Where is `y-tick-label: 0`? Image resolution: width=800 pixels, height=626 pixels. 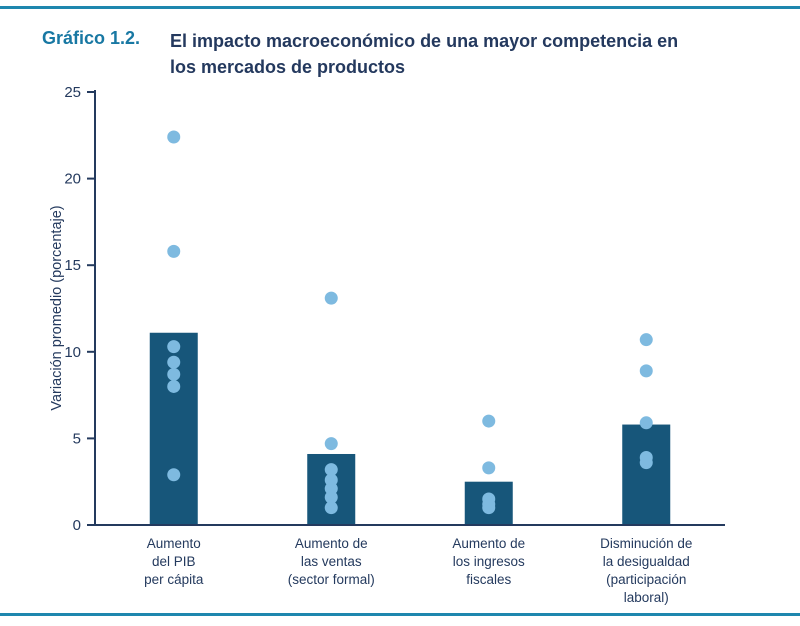
y-tick-label: 0 is located at coordinates (77, 525).